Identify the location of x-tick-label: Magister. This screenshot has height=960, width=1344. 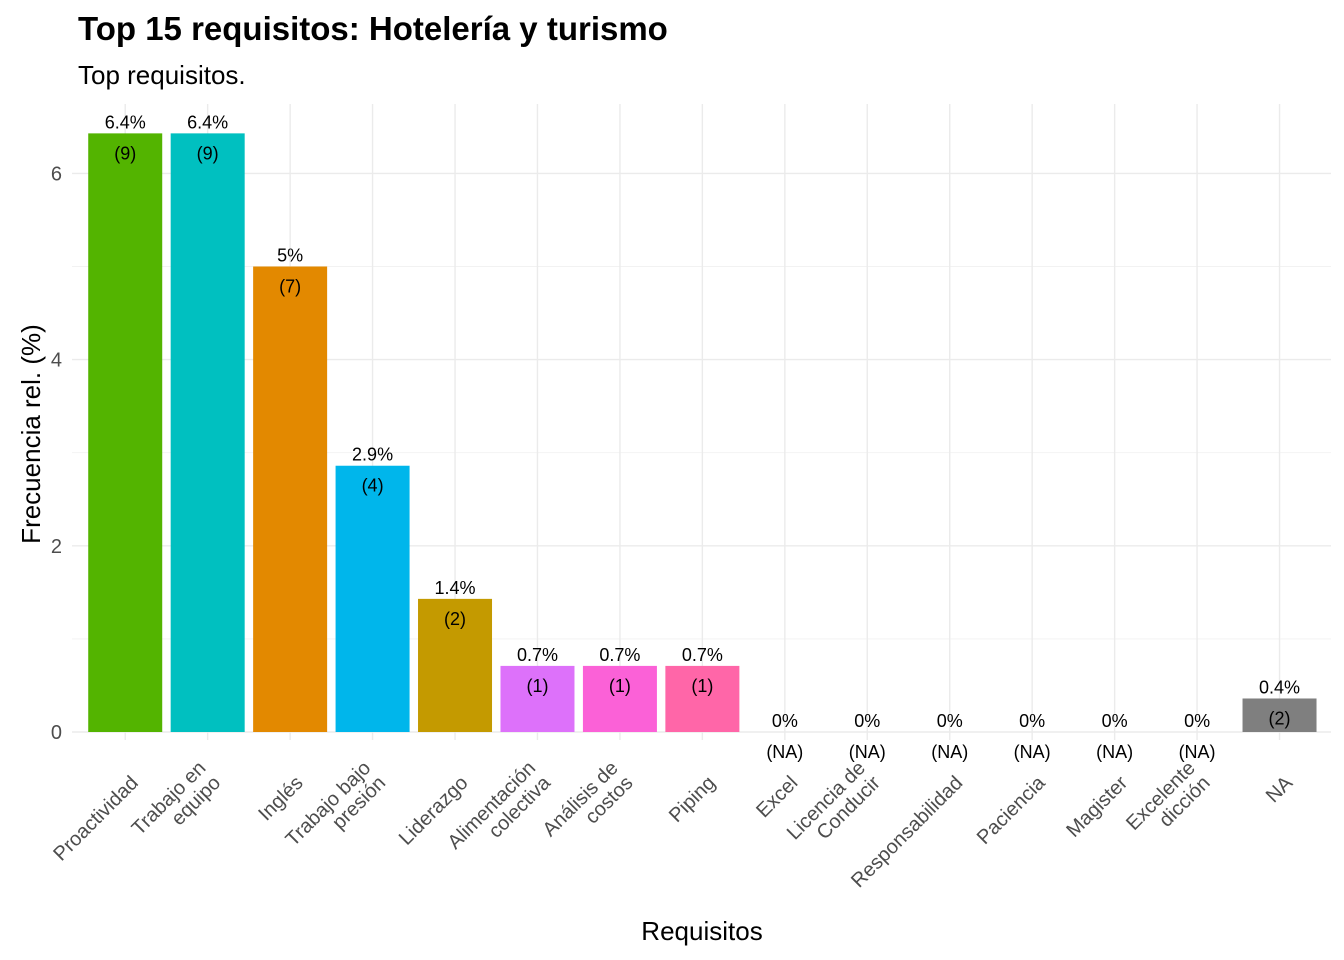
(1097, 807).